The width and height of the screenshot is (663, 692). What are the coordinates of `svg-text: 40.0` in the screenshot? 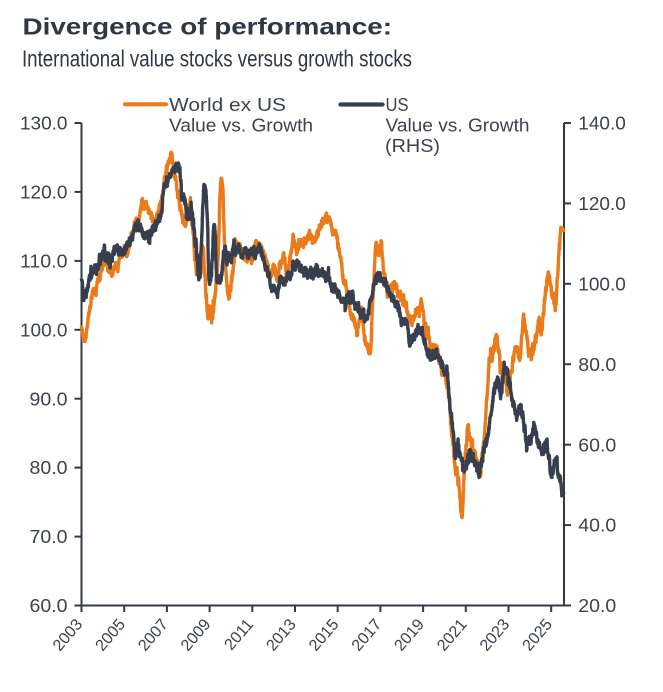 It's located at (597, 525).